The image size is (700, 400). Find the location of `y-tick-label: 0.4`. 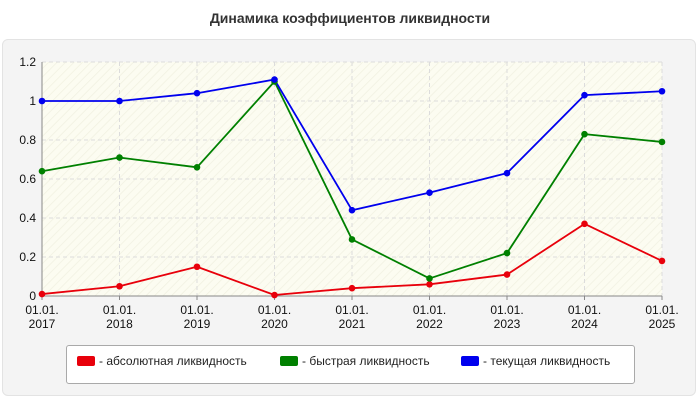

y-tick-label: 0.4 is located at coordinates (27, 218).